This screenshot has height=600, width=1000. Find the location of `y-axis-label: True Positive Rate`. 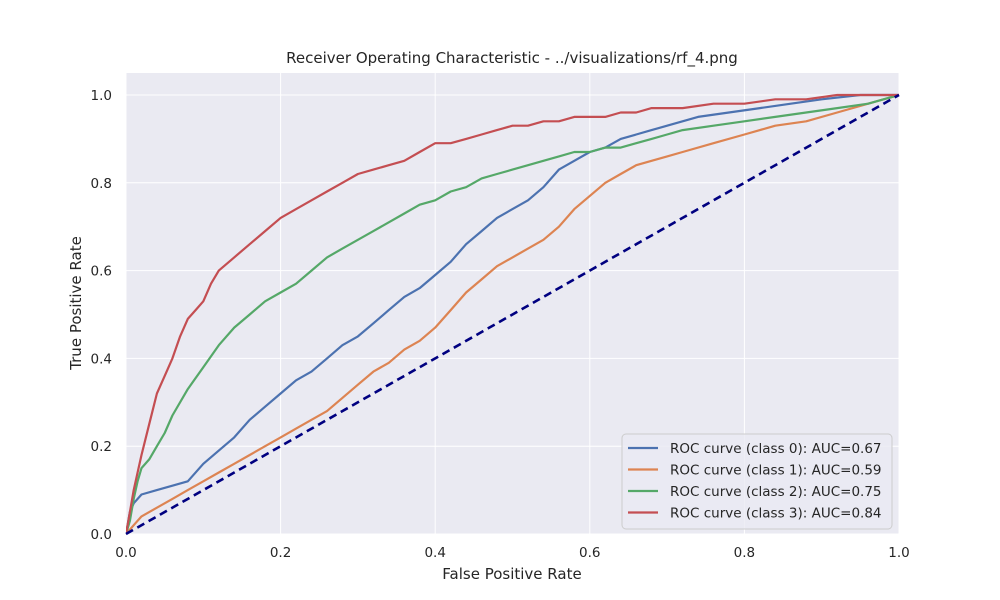

y-axis-label: True Positive Rate is located at coordinates (76, 303).